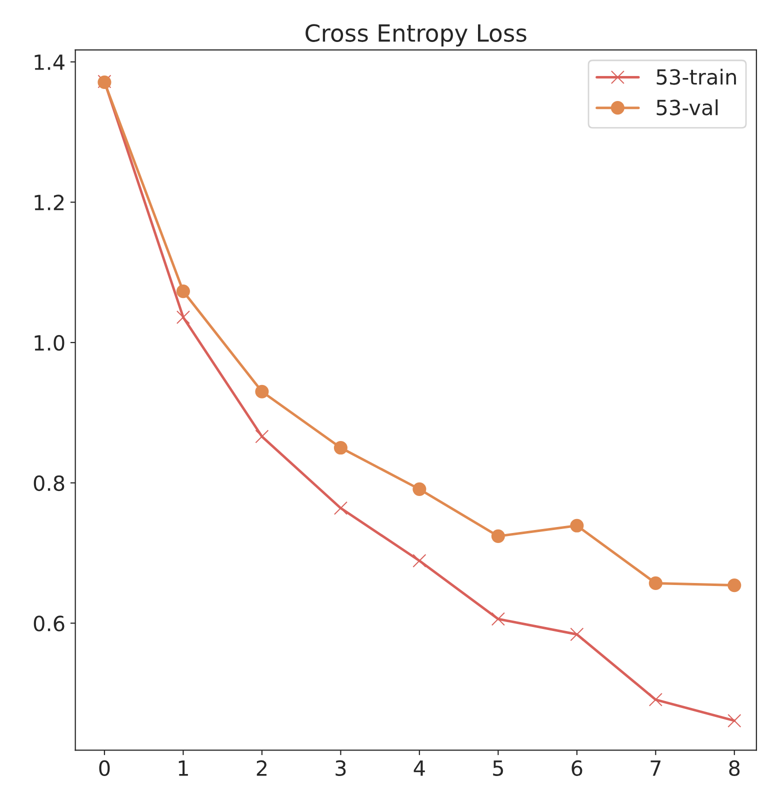 The height and width of the screenshot is (793, 761). I want to click on x-tick-label: 0, so click(104, 768).